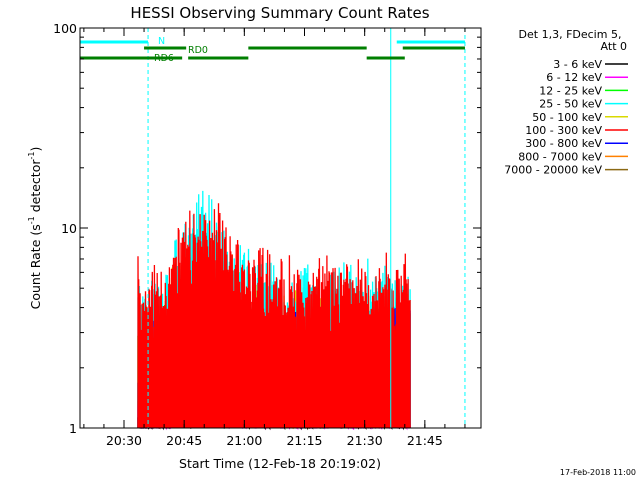  What do you see at coordinates (35, 188) in the screenshot?
I see `y-axis-label-tail: detector` at bounding box center [35, 188].